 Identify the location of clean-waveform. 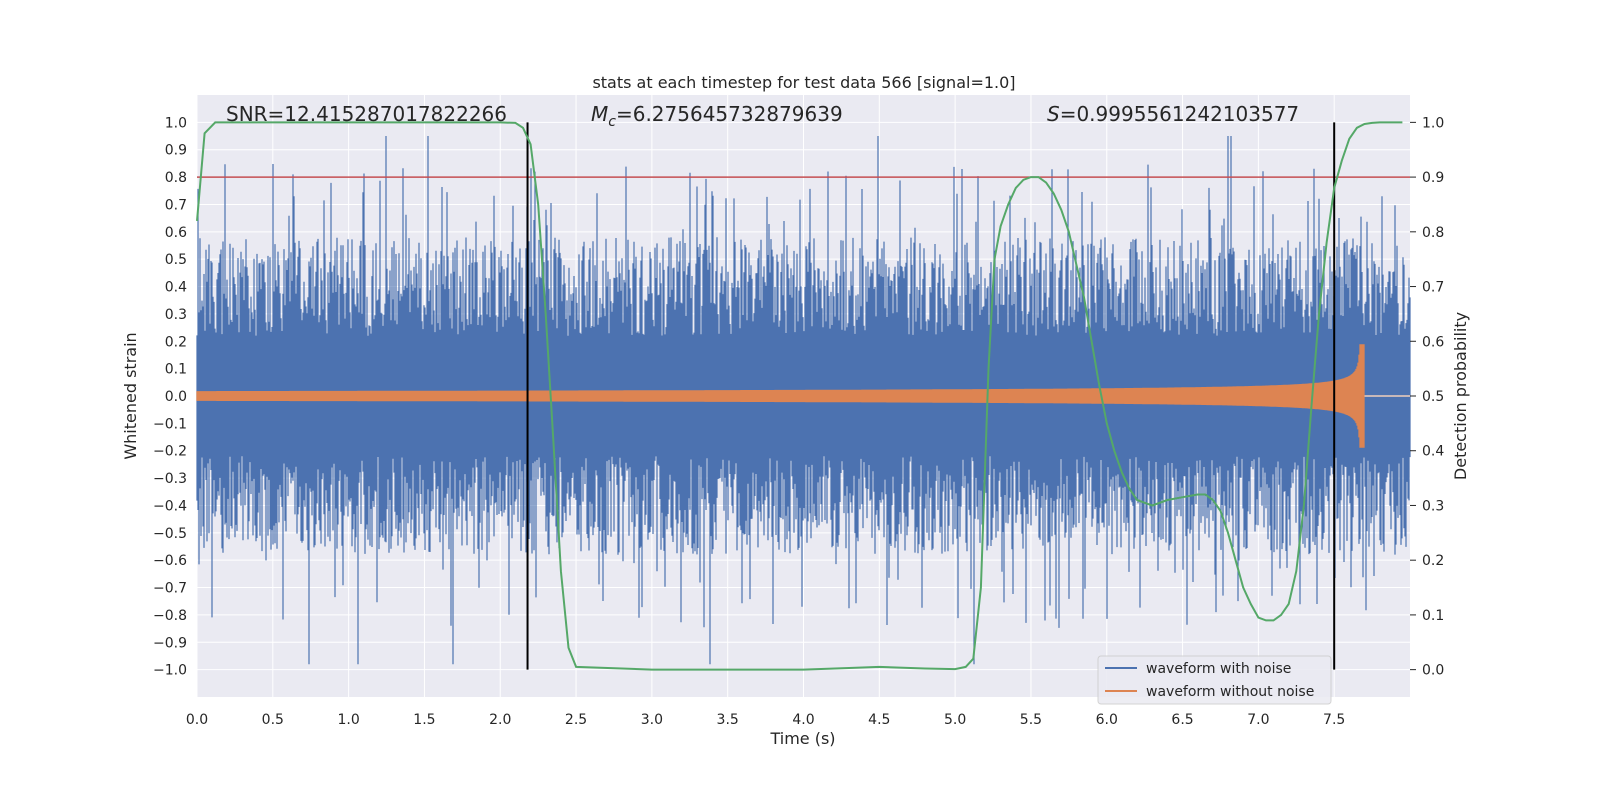
(803, 396).